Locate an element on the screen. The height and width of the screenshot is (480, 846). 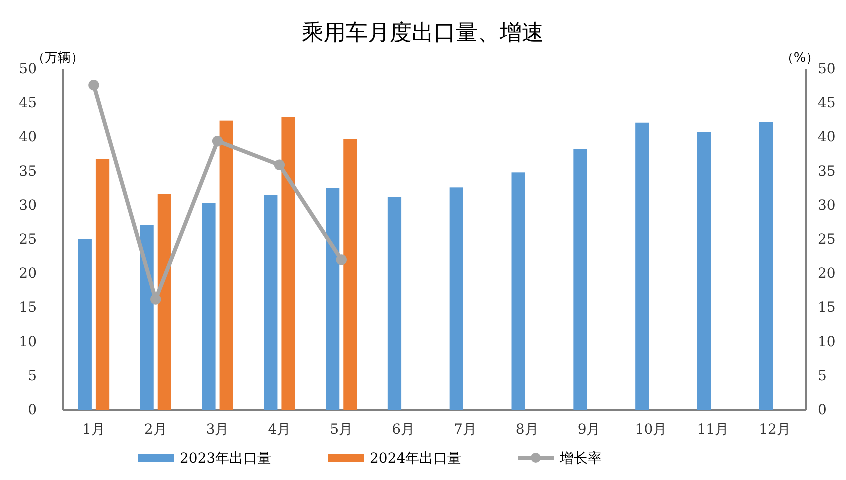
y-tick-label: 5 is located at coordinates (32, 376).